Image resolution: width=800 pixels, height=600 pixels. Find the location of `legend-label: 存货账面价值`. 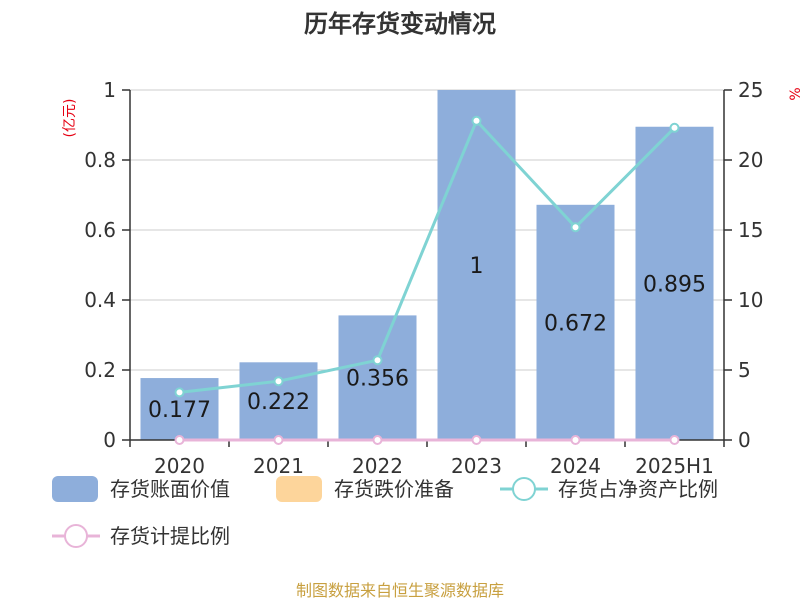

legend-label: 存货账面价值 is located at coordinates (170, 489).